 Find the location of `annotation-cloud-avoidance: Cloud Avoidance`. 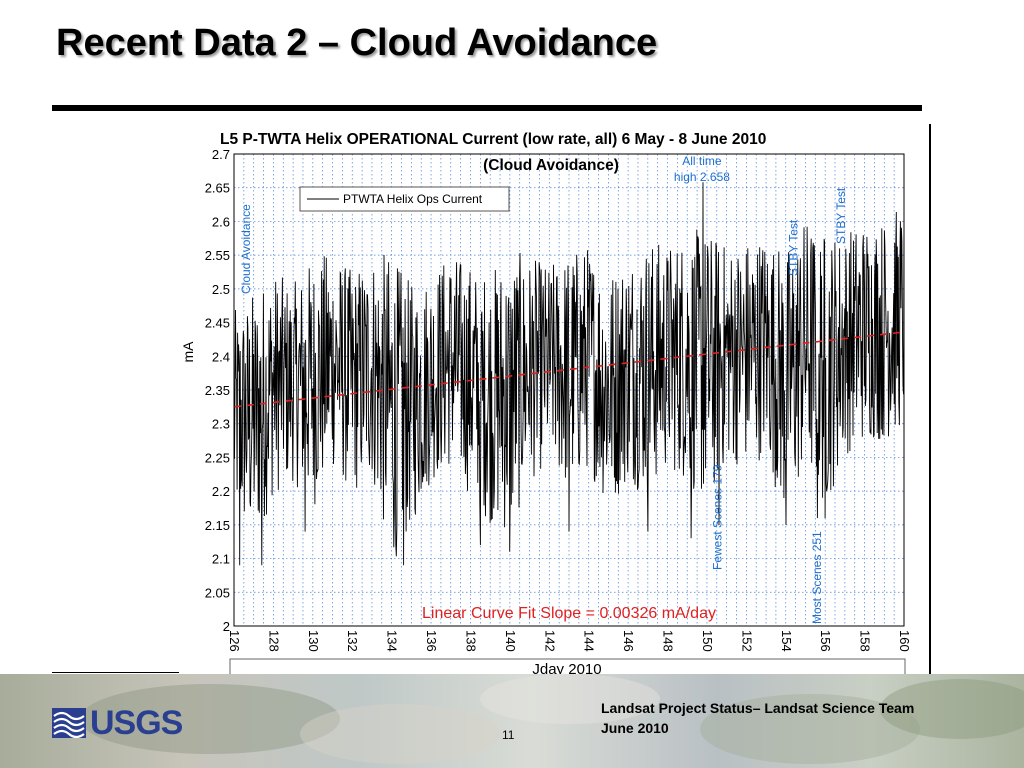

annotation-cloud-avoidance: Cloud Avoidance is located at coordinates (246, 249).